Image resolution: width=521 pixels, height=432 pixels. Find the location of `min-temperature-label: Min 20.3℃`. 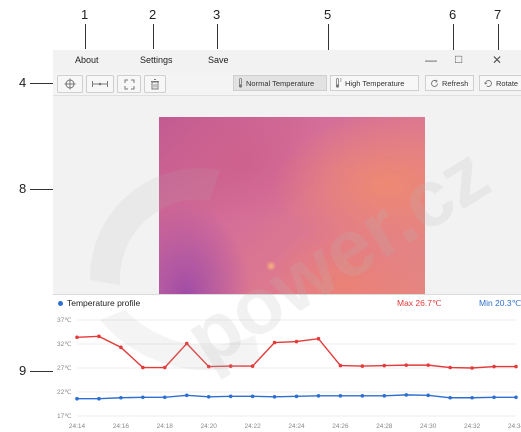

min-temperature-label: Min 20.3℃ is located at coordinates (500, 303).